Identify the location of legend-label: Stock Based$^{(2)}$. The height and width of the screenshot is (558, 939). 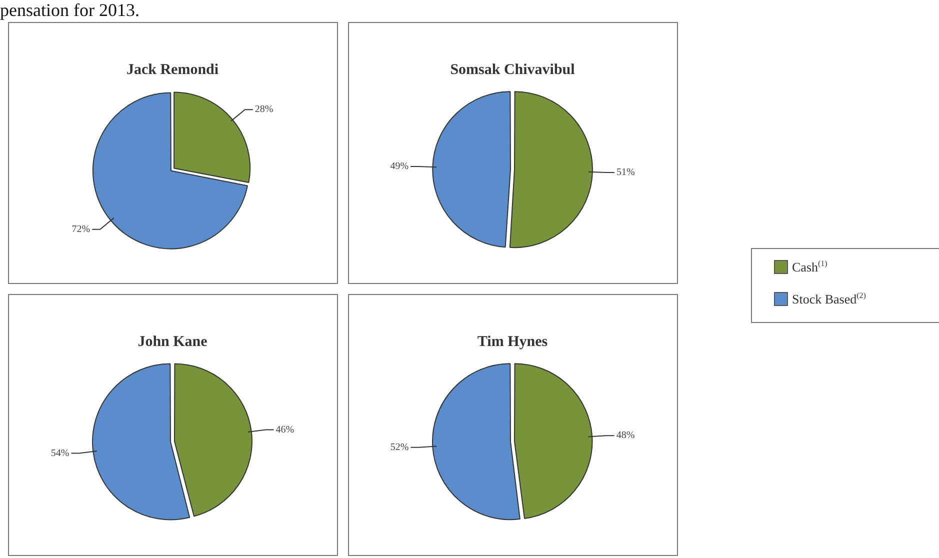
(829, 299).